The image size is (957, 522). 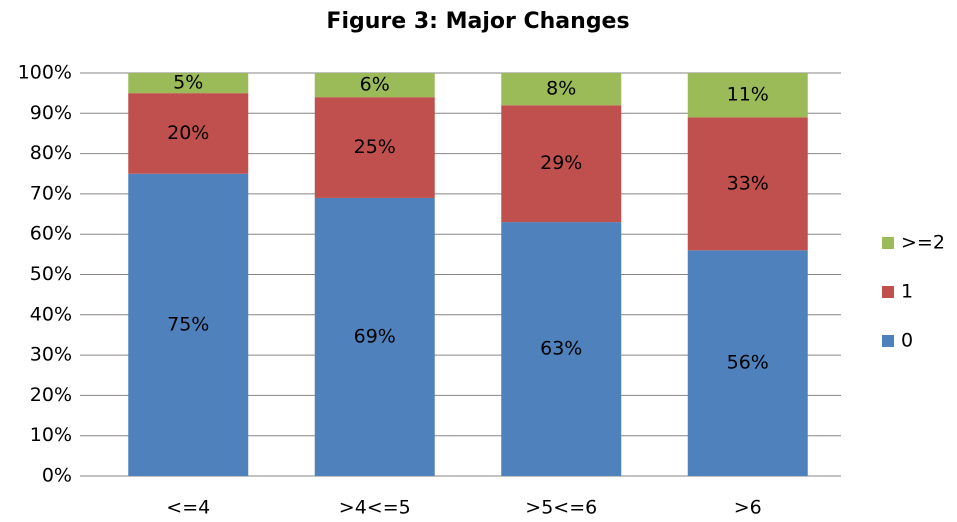 I want to click on y-tick-label: 40%, so click(x=51, y=314).